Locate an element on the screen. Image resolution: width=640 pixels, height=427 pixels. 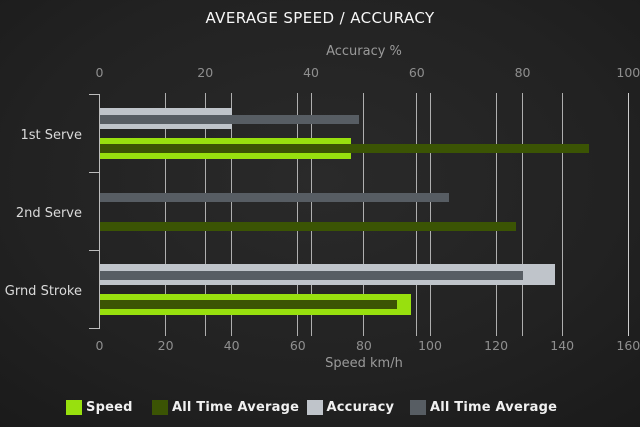
top-axis-tick-label: 100 is located at coordinates (628, 72).